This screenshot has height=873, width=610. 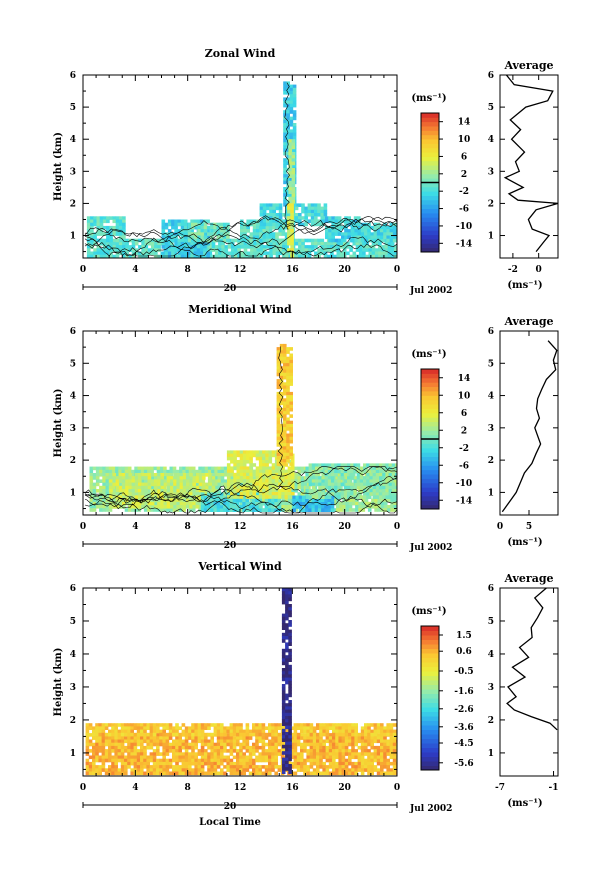 I want to click on panel-title: Meridional Wind, so click(x=240, y=309).